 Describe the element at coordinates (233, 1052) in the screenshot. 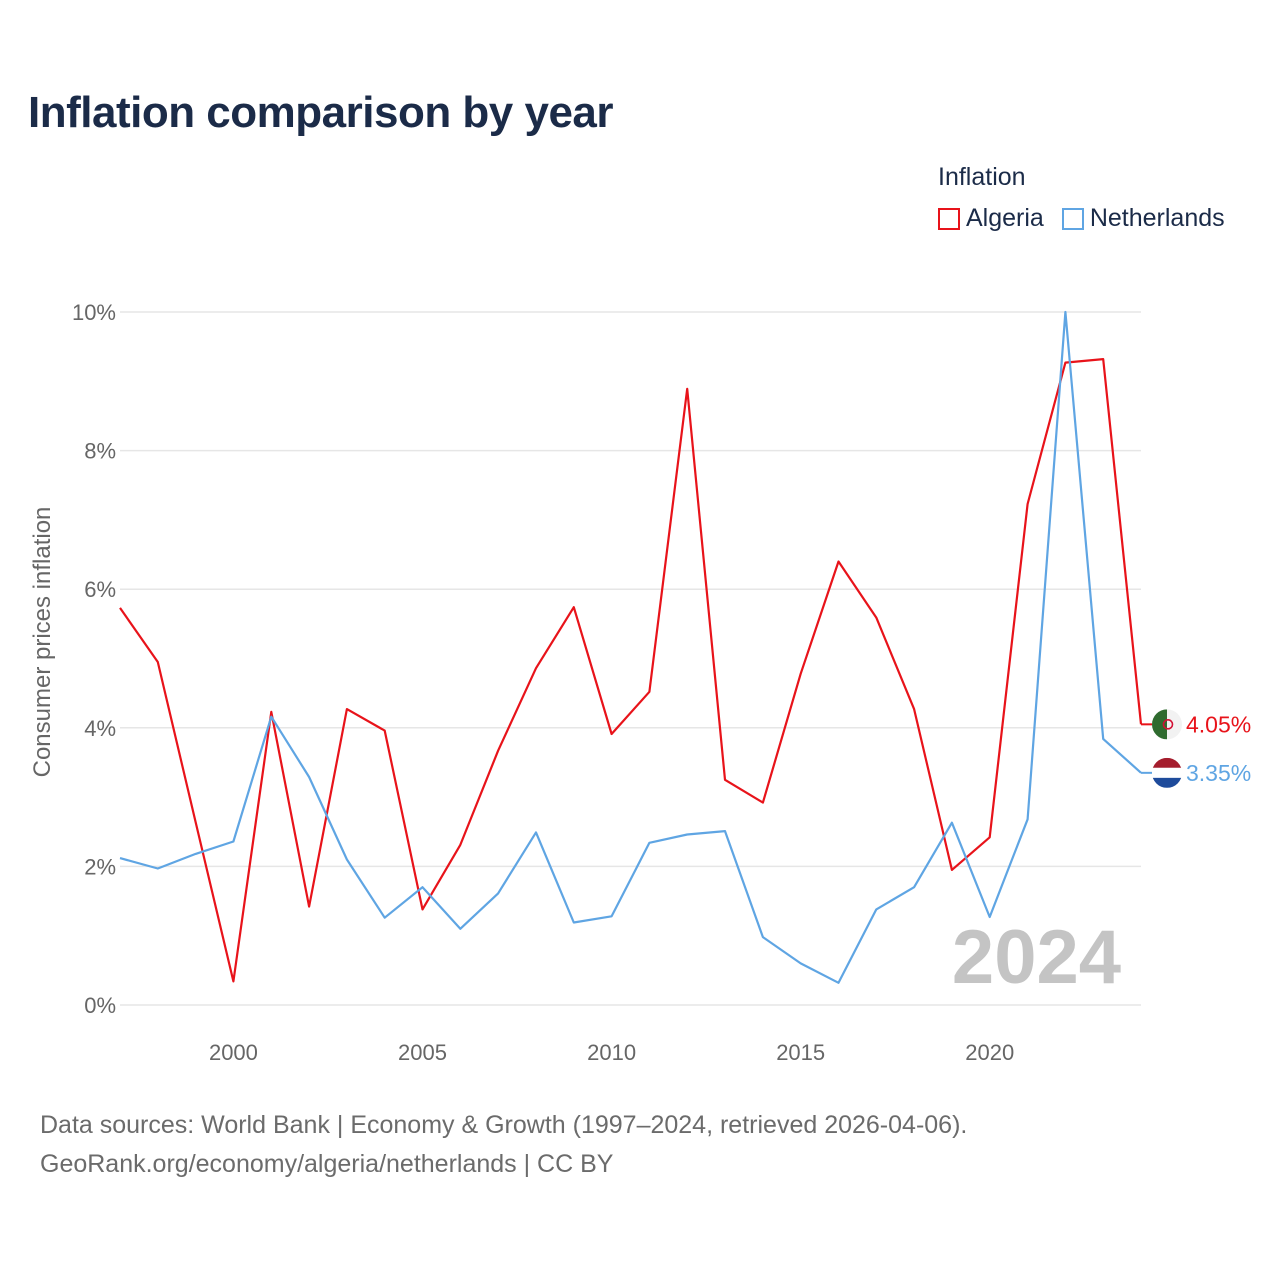

I see `x-tick-label: 2000` at that location.